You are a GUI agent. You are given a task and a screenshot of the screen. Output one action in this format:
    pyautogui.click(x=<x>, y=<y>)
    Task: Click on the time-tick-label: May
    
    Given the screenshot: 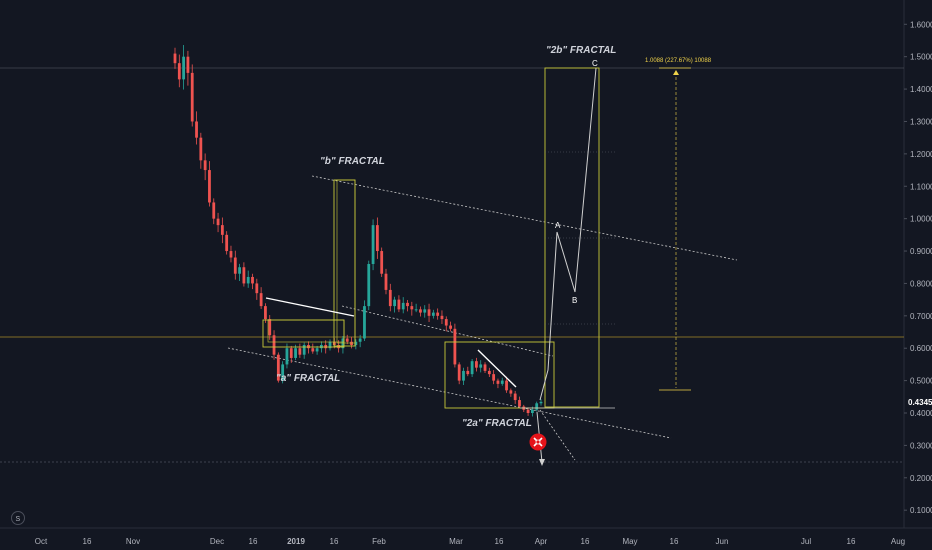 What is the action you would take?
    pyautogui.click(x=629, y=541)
    